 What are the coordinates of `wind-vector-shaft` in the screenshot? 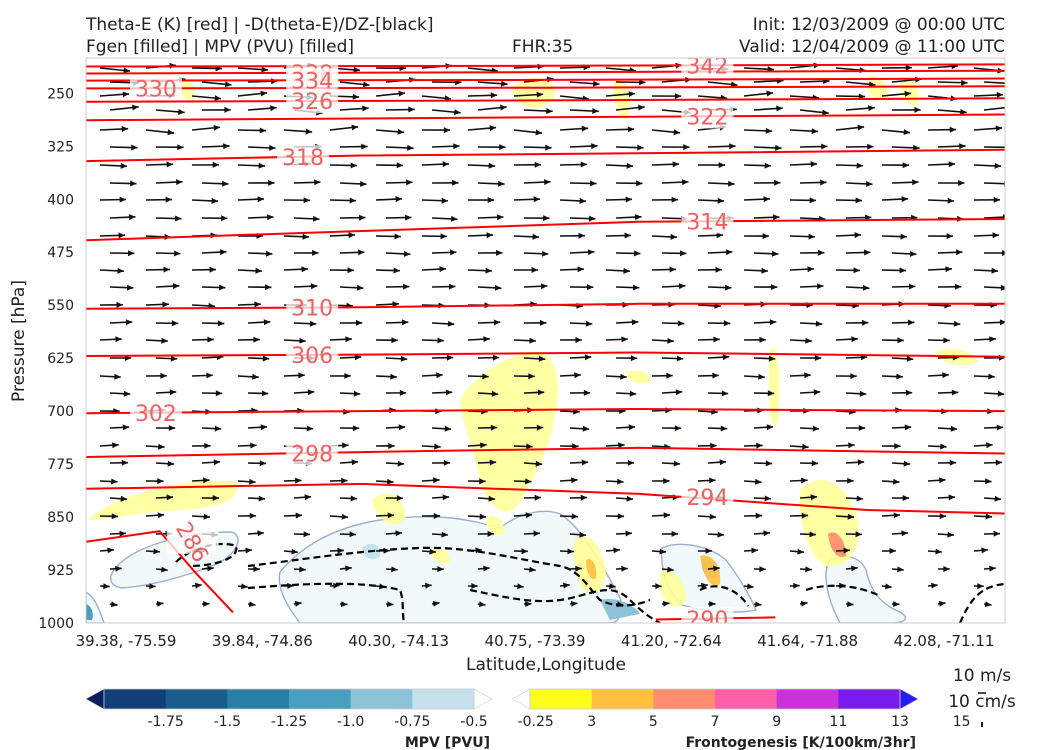 It's located at (994, 217).